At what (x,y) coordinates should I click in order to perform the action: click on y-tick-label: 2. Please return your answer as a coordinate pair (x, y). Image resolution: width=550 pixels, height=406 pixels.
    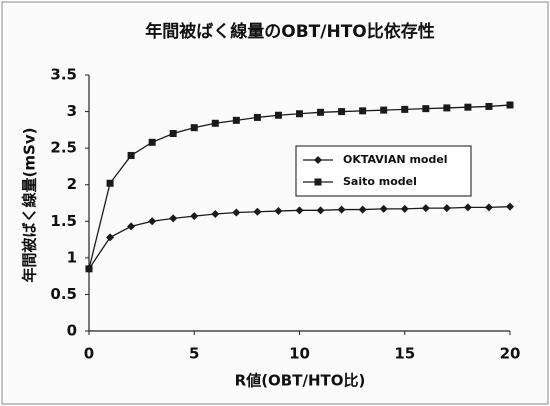
    Looking at the image, I should click on (72, 184).